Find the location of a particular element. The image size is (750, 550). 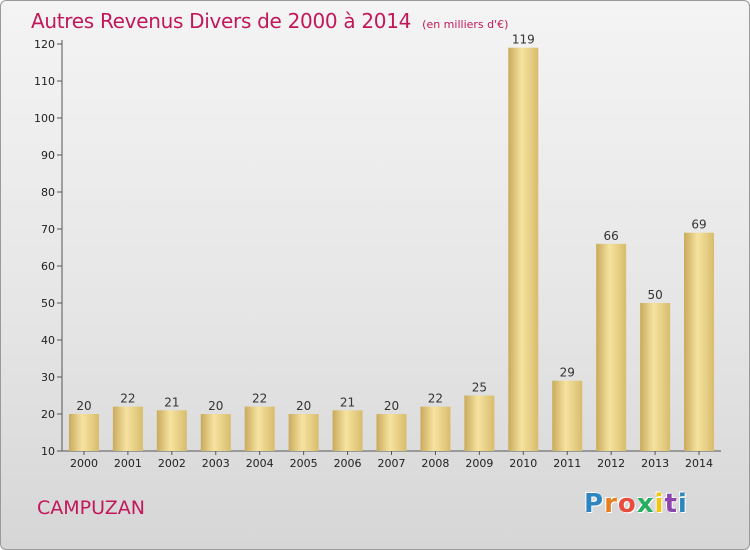

x-tick-label: 2010 is located at coordinates (523, 463).